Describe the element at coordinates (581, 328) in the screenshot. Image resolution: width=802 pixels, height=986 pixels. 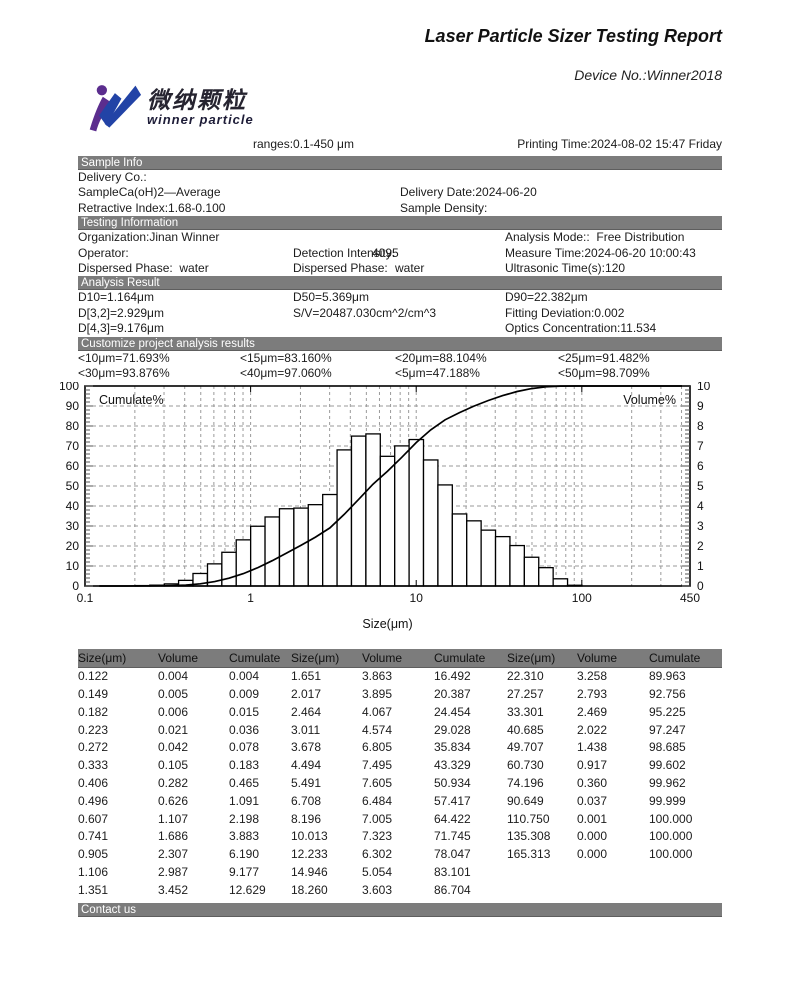
I see `optics-concentration: Optics Concentration:11.534` at that location.